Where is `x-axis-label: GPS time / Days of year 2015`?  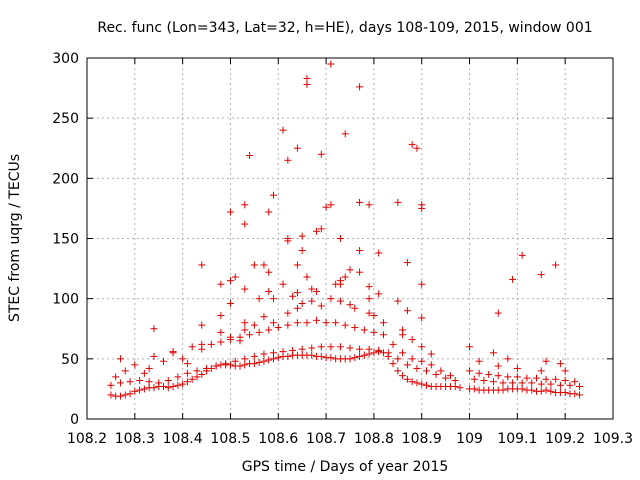 x-axis-label: GPS time / Days of year 2015 is located at coordinates (345, 467).